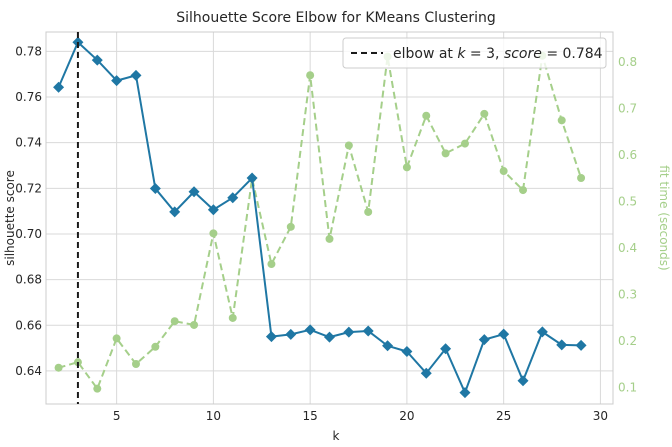 The width and height of the screenshot is (672, 447). I want to click on y2-tick-label: 0.5, so click(627, 202).